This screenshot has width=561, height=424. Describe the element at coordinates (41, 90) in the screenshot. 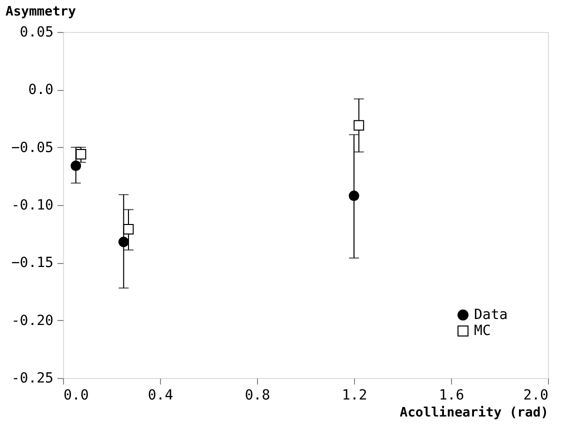

I see `y-tick-label: 0.0` at that location.